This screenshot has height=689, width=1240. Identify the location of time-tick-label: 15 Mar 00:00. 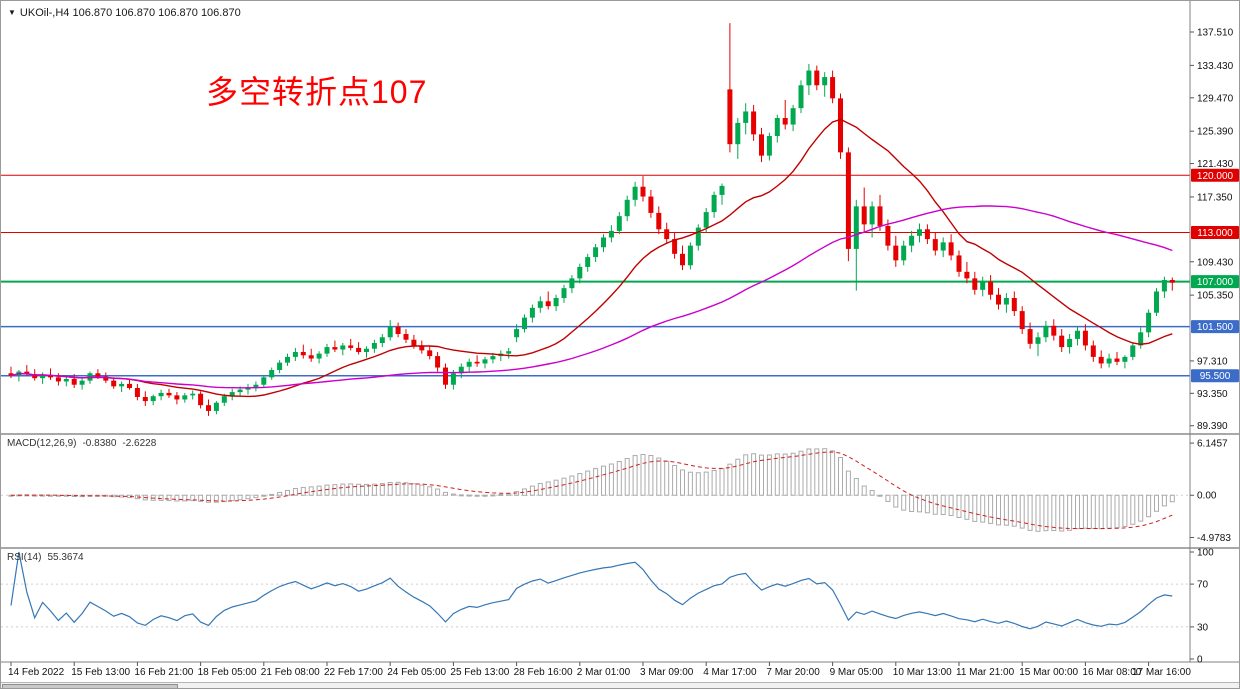
(1048, 672).